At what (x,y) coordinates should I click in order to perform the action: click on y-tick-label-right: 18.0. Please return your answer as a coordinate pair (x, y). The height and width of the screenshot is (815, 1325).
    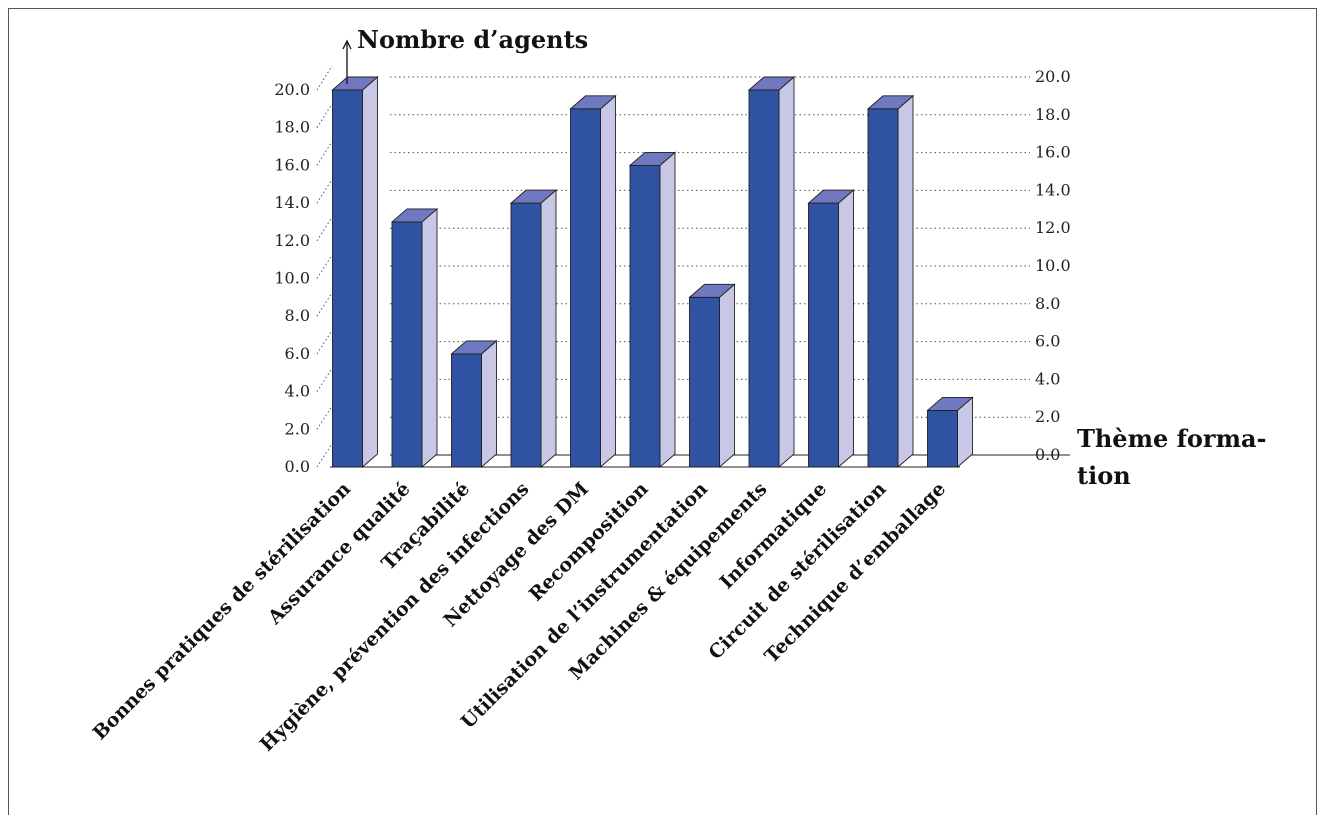
    Looking at the image, I should click on (1053, 114).